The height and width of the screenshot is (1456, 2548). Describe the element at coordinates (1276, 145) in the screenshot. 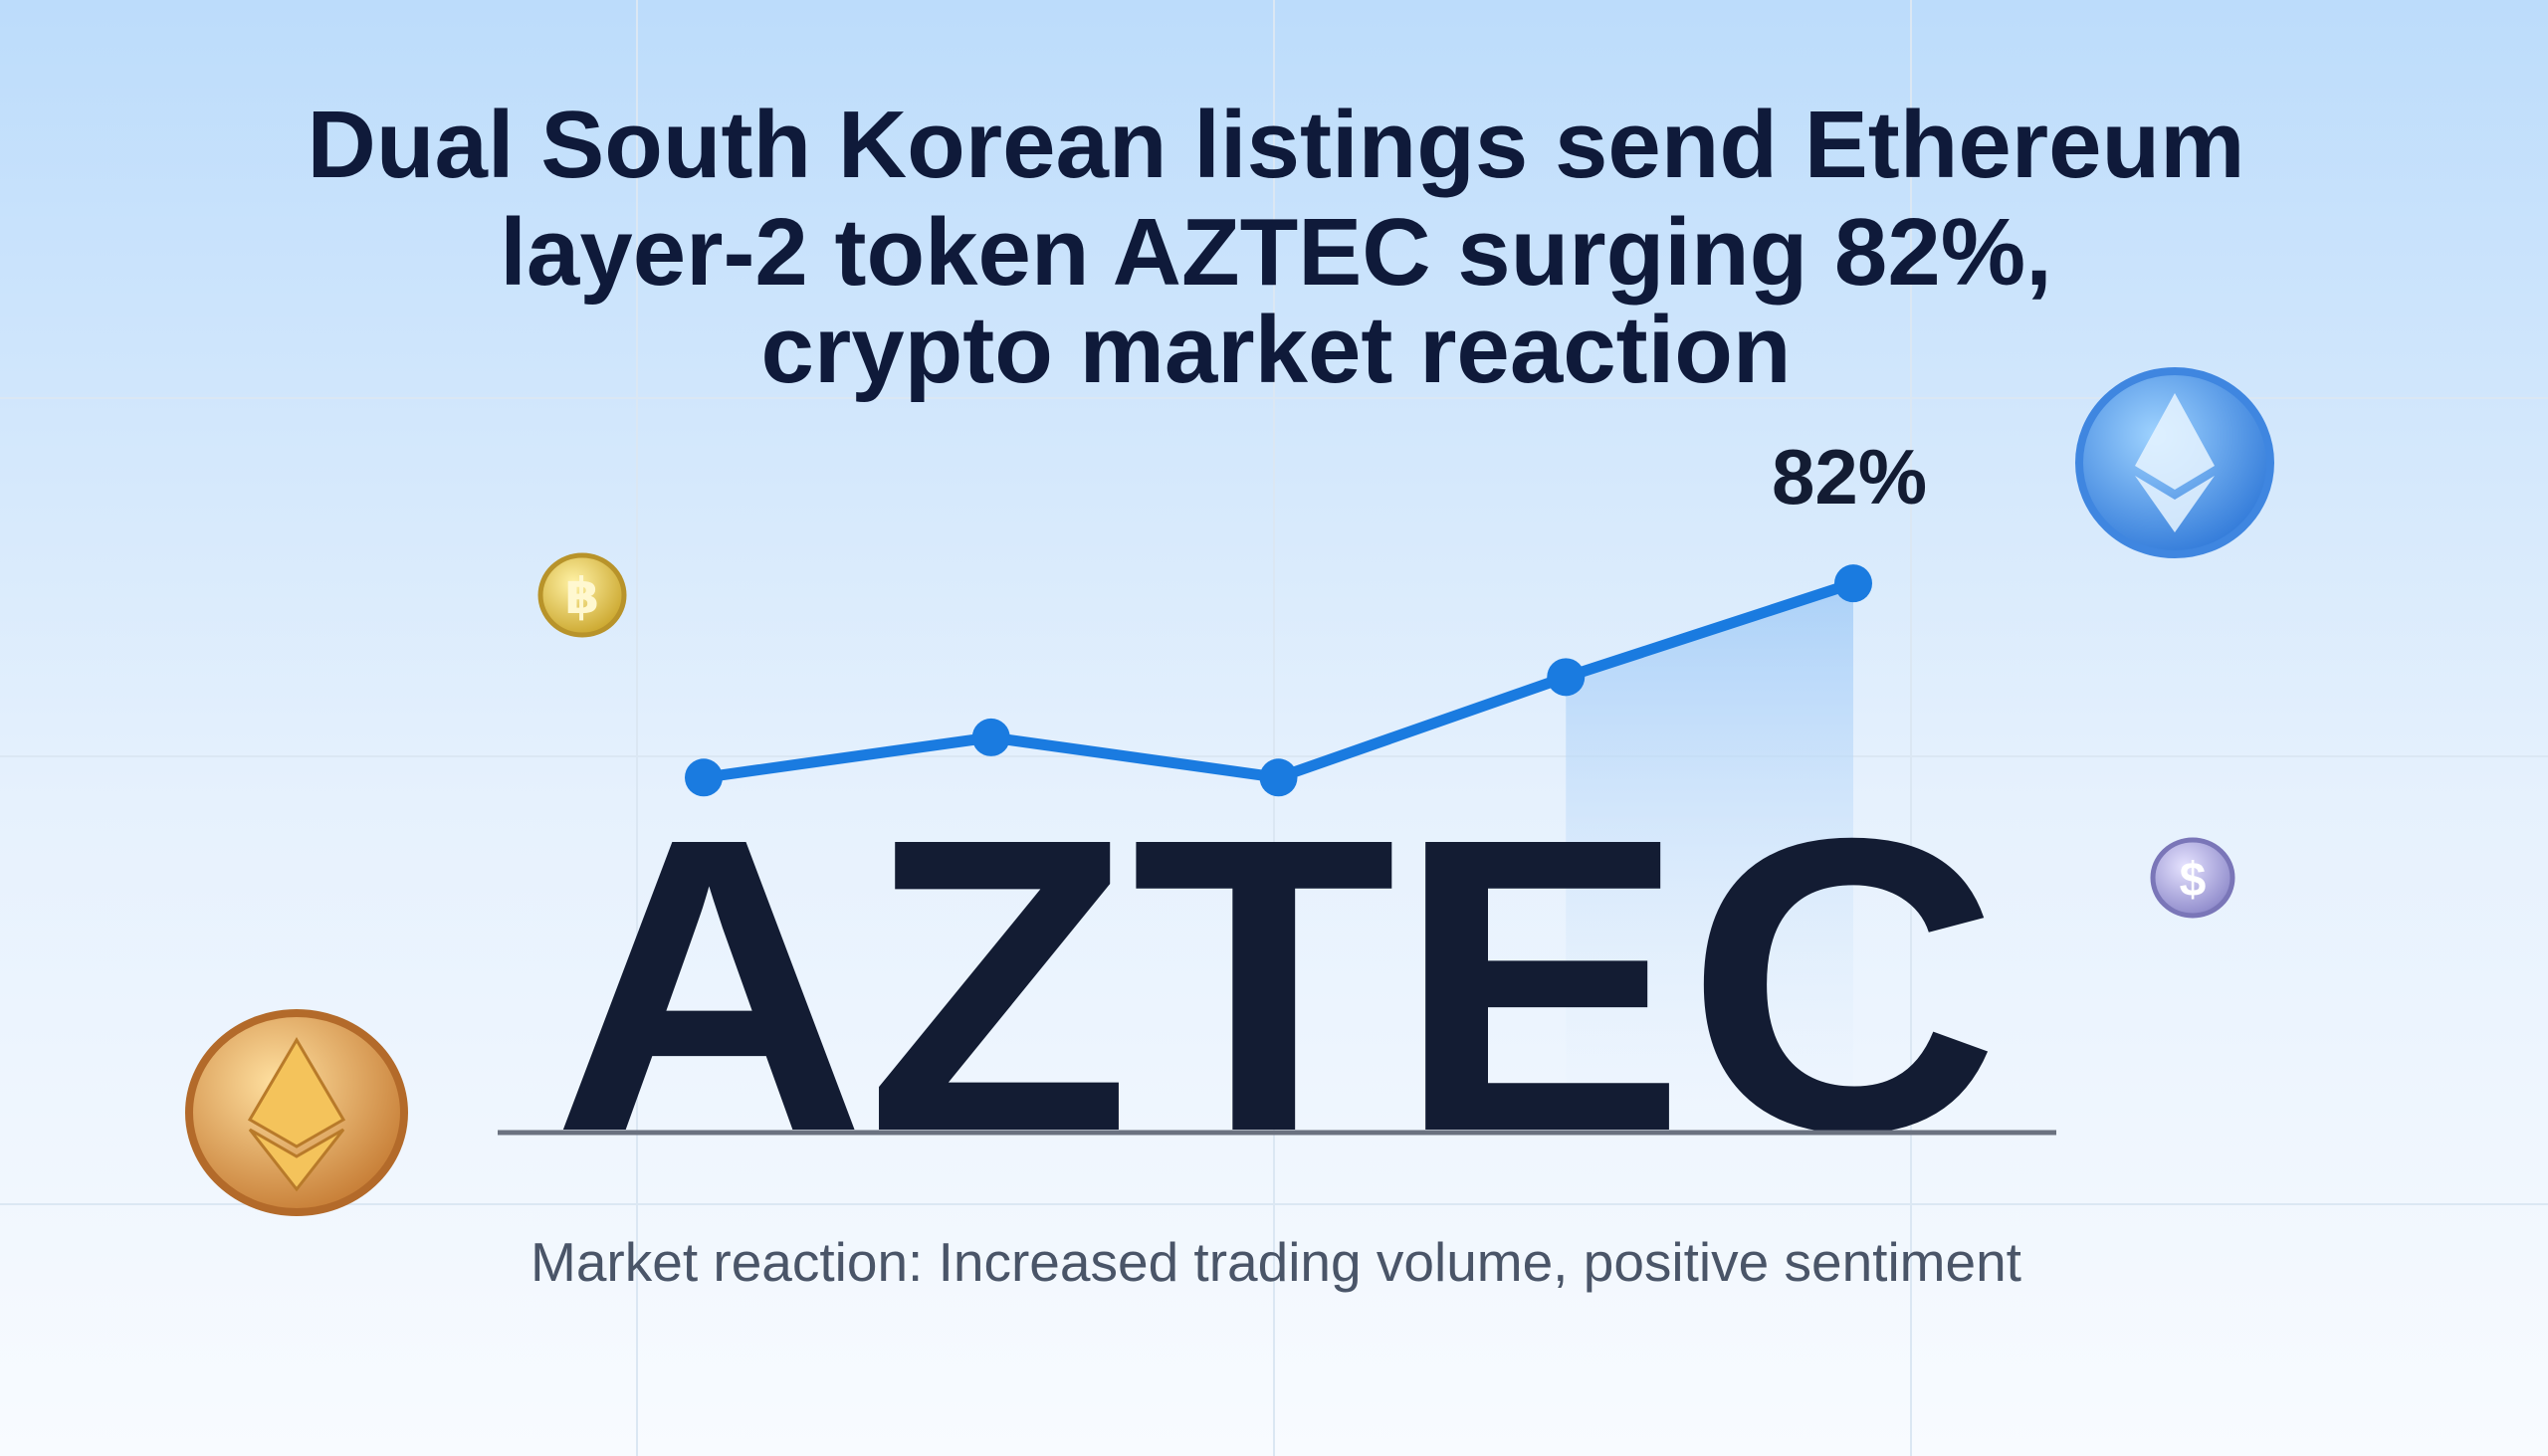

I see `headline-line: Dual South Korean listings send Ethereum` at that location.